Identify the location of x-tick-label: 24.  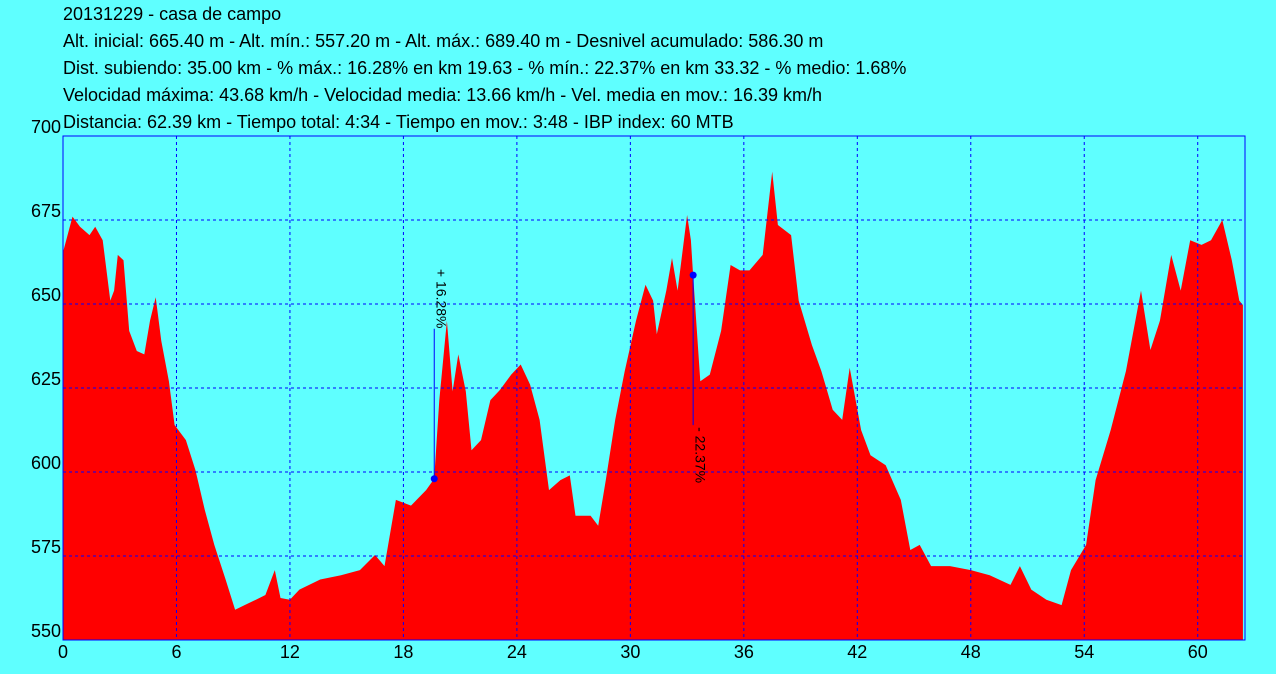
(517, 652).